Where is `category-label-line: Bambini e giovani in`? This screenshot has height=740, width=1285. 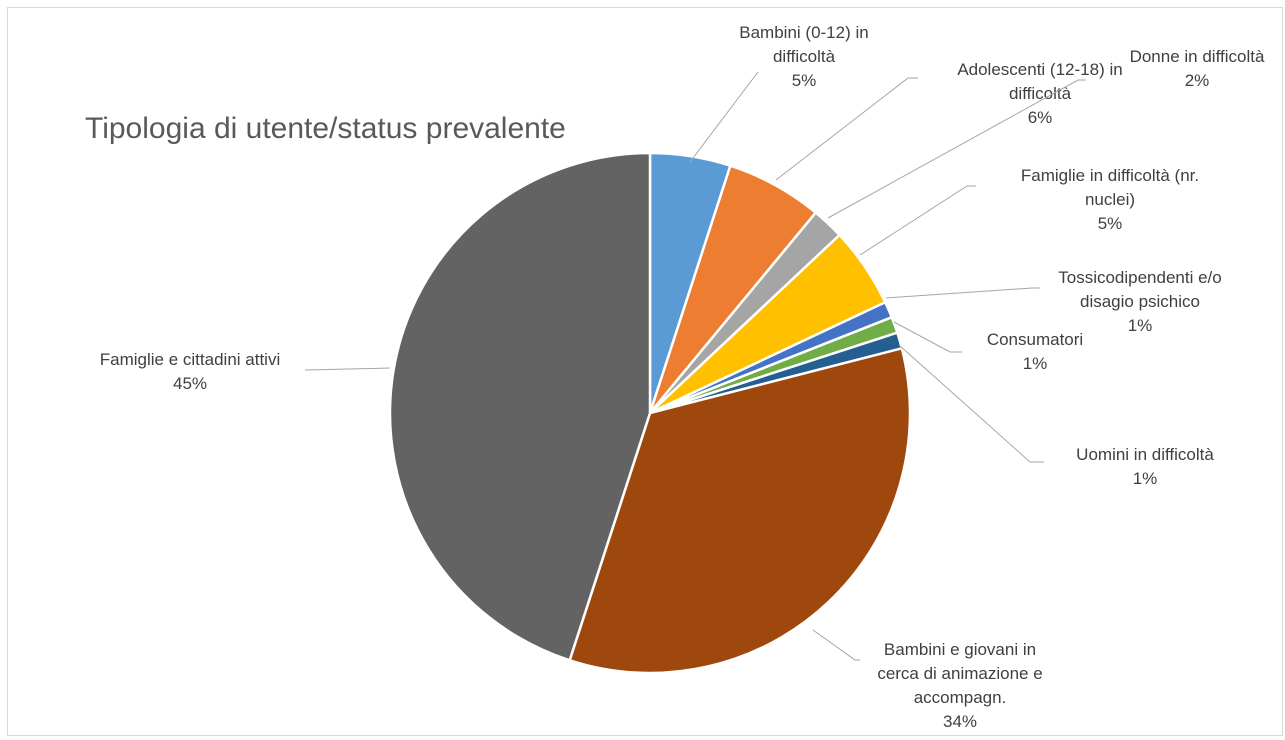 category-label-line: Bambini e giovani in is located at coordinates (960, 649).